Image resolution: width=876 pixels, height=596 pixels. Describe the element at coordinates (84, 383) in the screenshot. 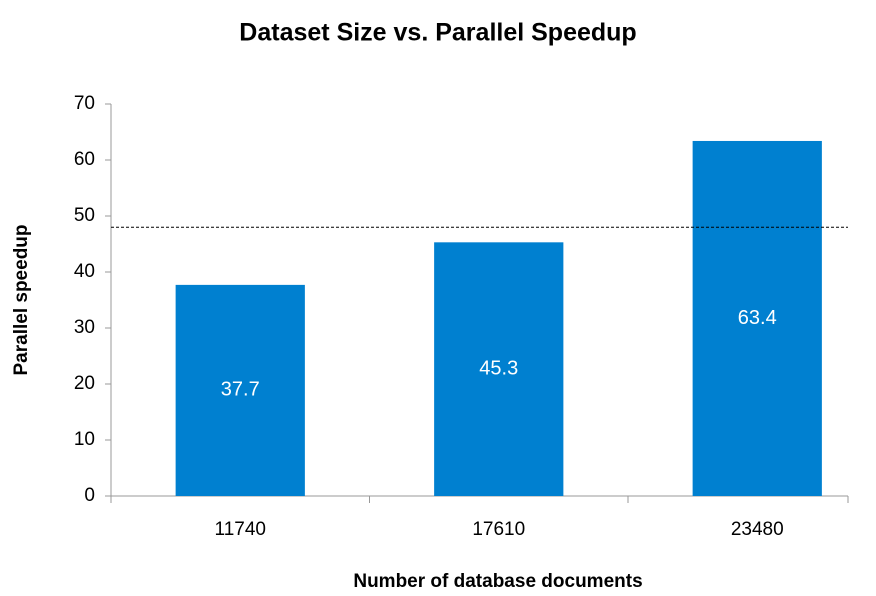

I see `y-tick-label: 20` at that location.